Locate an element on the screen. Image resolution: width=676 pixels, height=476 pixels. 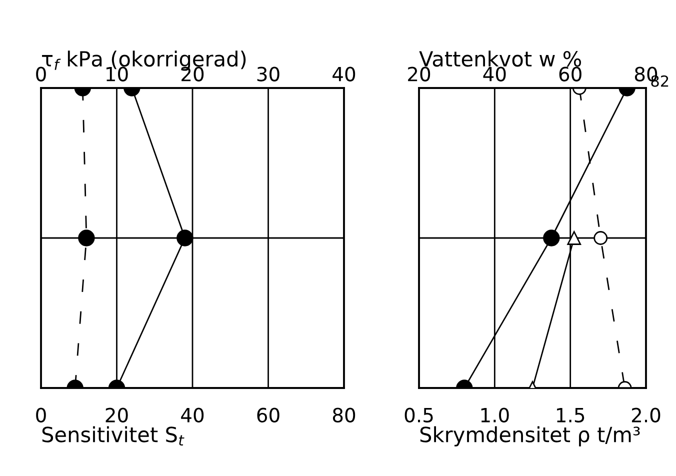
x-tick-label: 2.0 is located at coordinates (646, 415).